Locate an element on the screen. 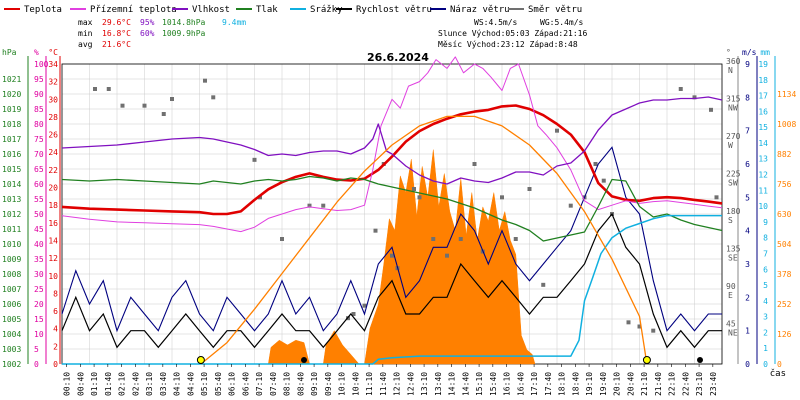 Image resolution: width=800 pixels, height=400 pixels. axis-unit-mm: mm is located at coordinates (765, 52).